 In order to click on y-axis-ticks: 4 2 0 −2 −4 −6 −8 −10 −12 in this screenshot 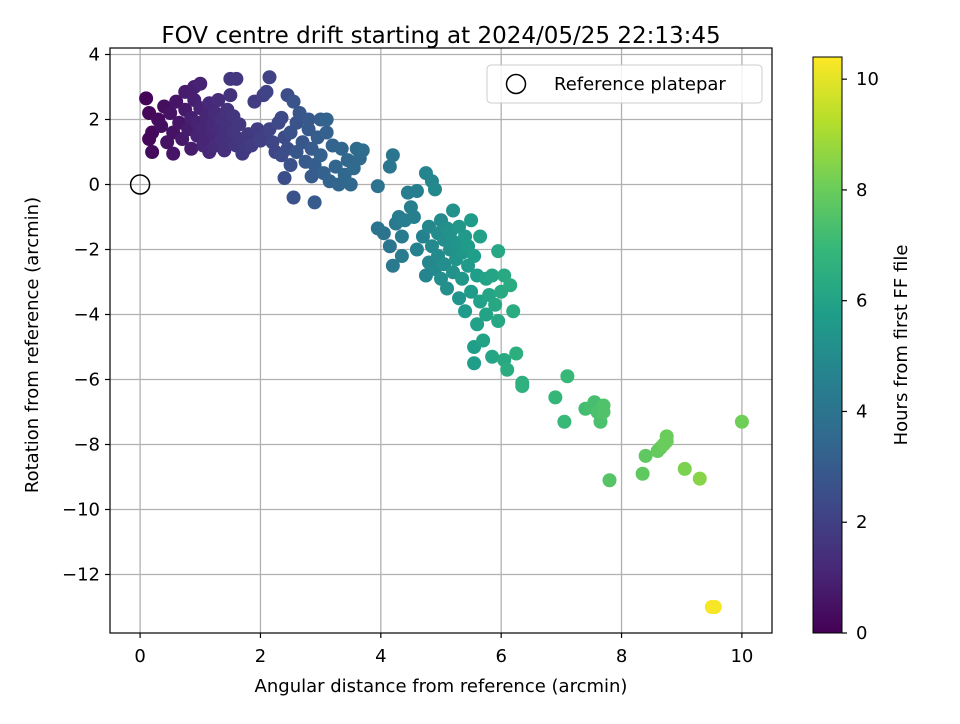, I will do `click(86, 315)`.